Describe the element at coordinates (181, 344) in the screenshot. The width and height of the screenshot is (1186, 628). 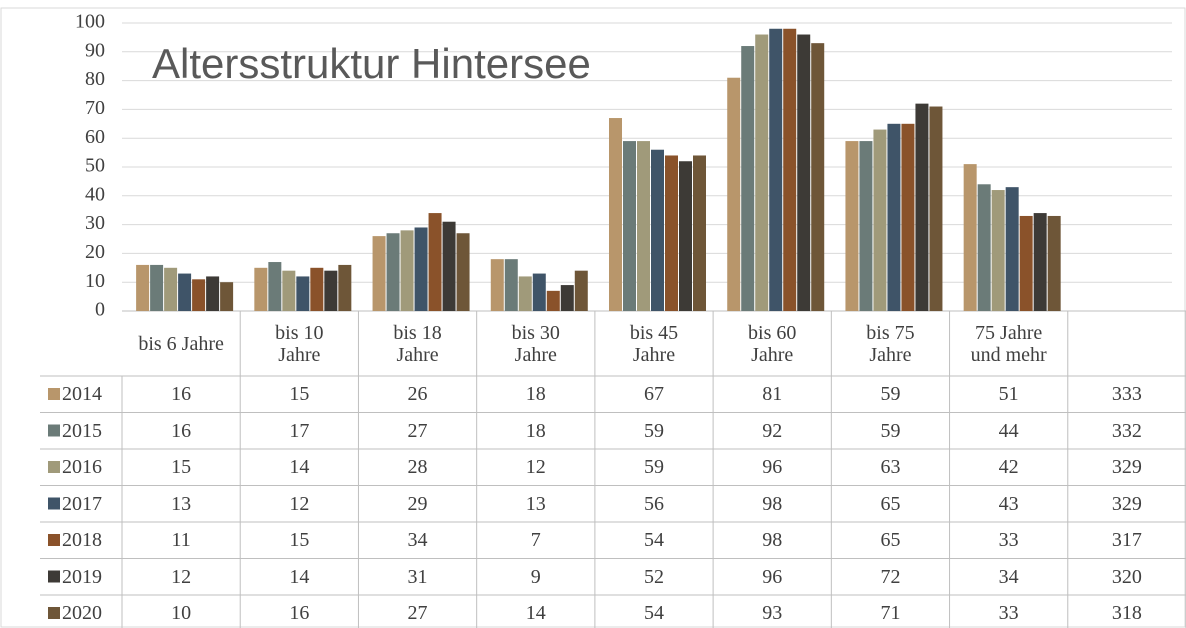
I see `x-tick-label: bis 6 Jahre` at that location.